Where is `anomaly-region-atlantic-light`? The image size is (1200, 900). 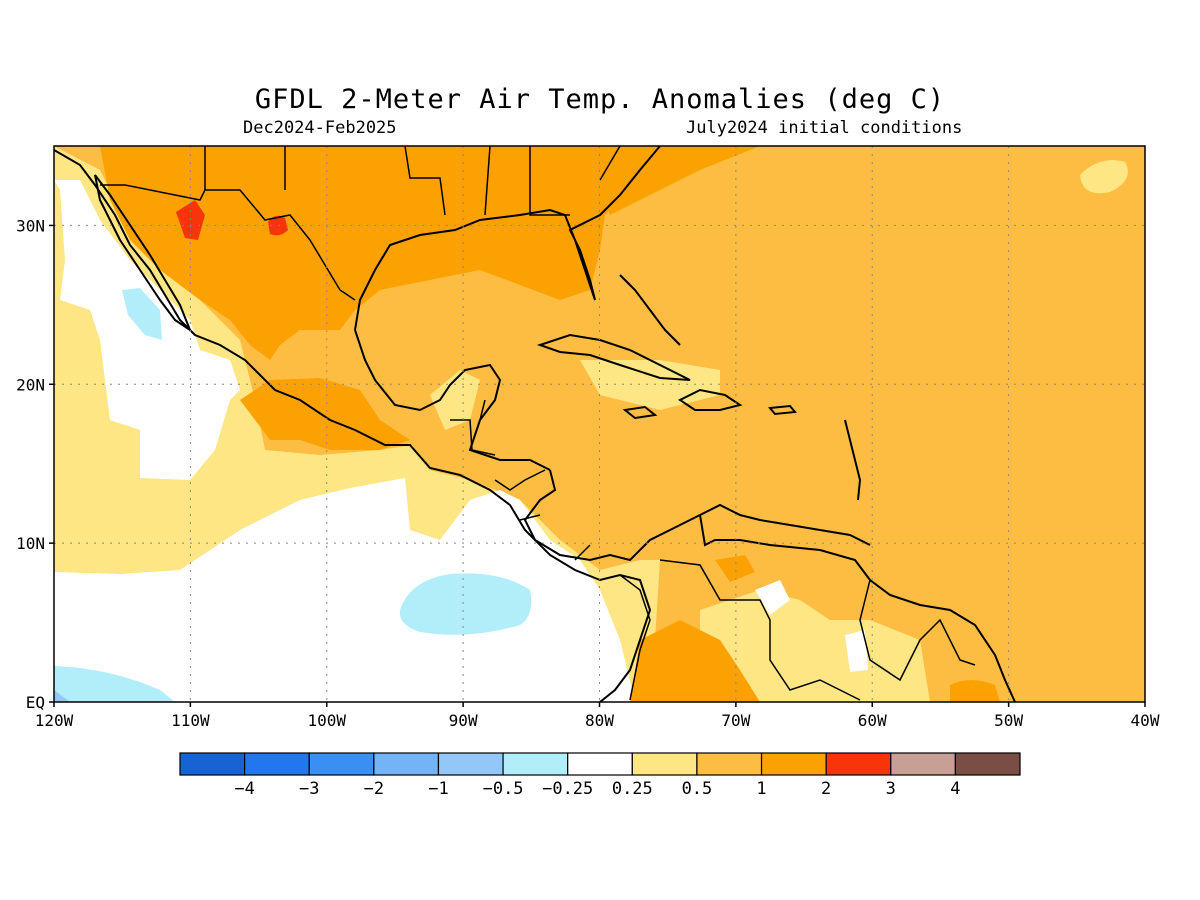 anomaly-region-atlantic-light is located at coordinates (1104, 177).